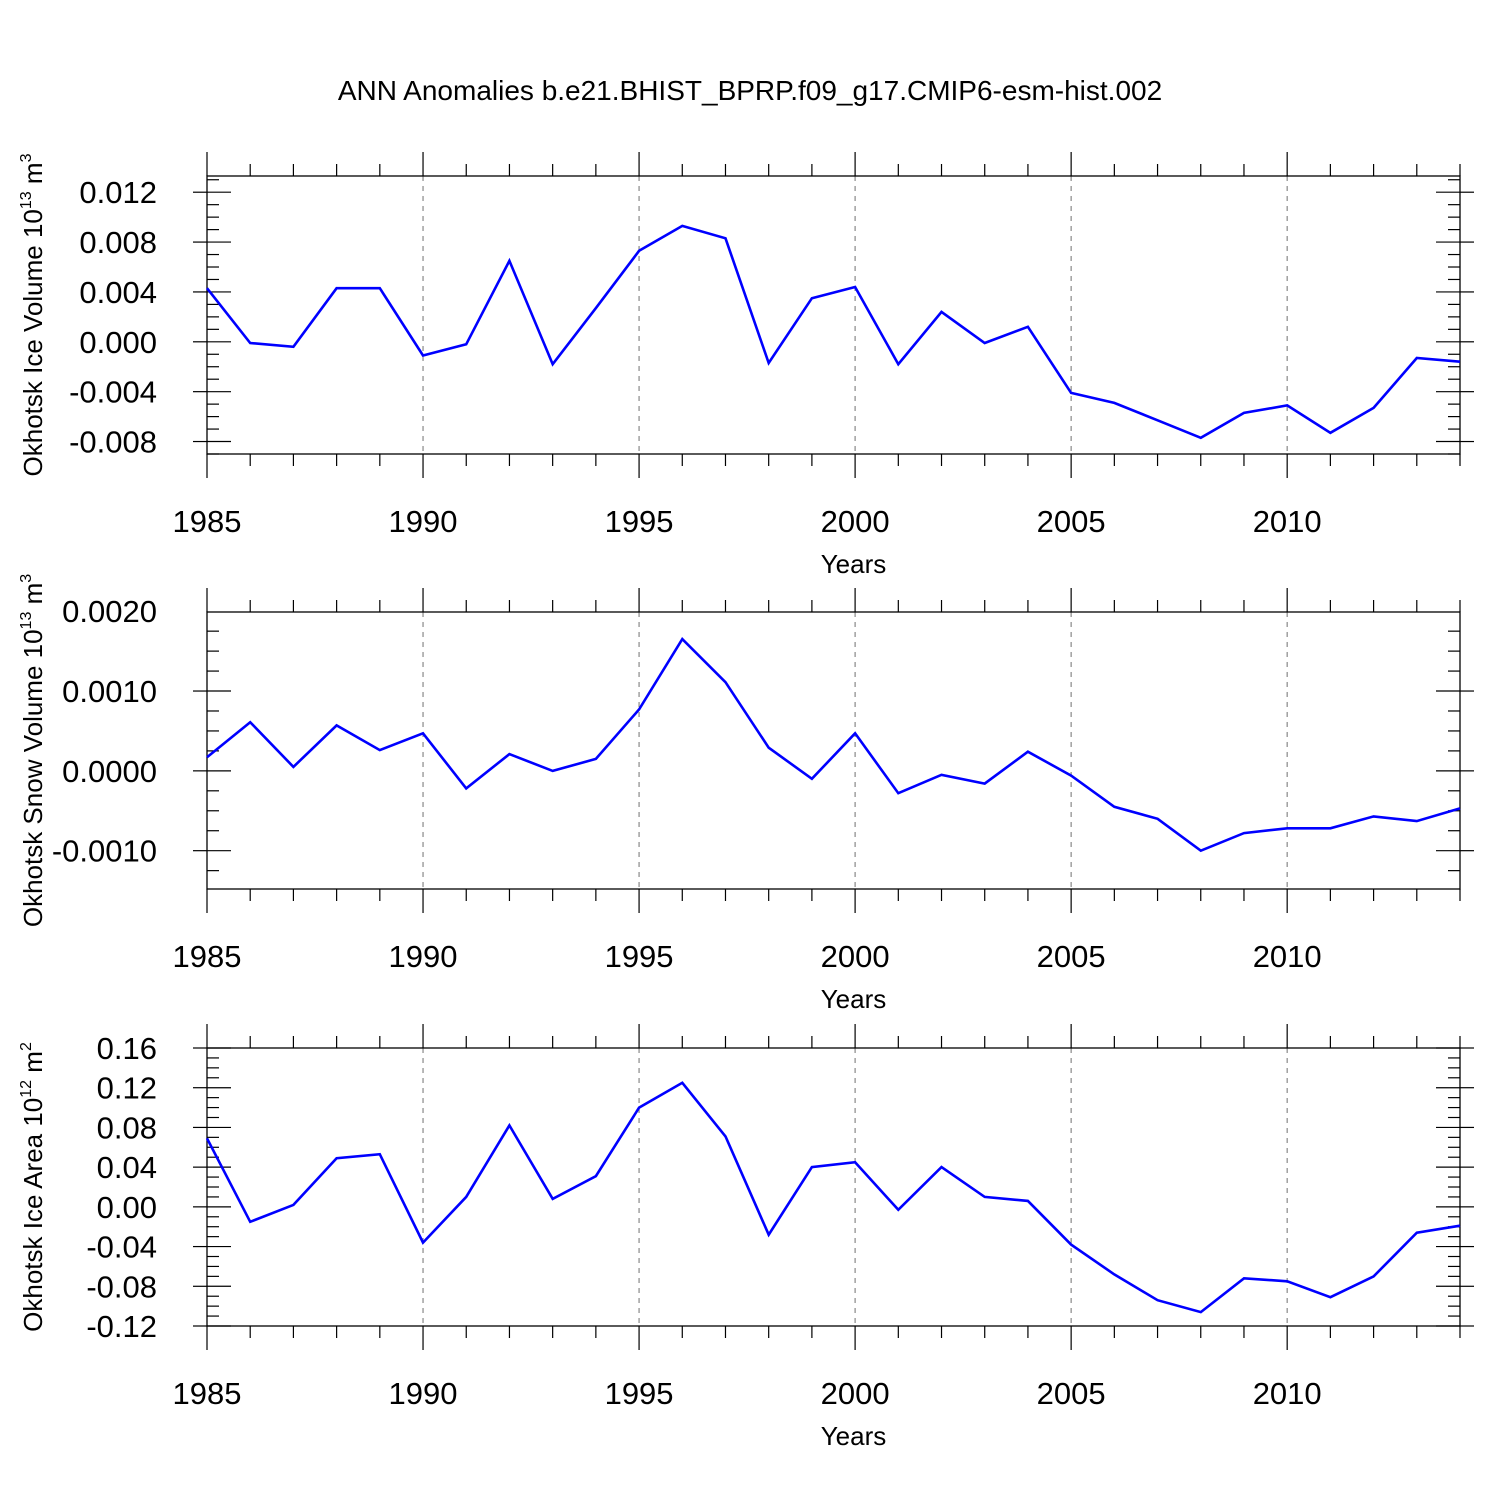 Image resolution: width=1500 pixels, height=1500 pixels. What do you see at coordinates (109, 771) in the screenshot?
I see `y-tick-label: 0.0000` at bounding box center [109, 771].